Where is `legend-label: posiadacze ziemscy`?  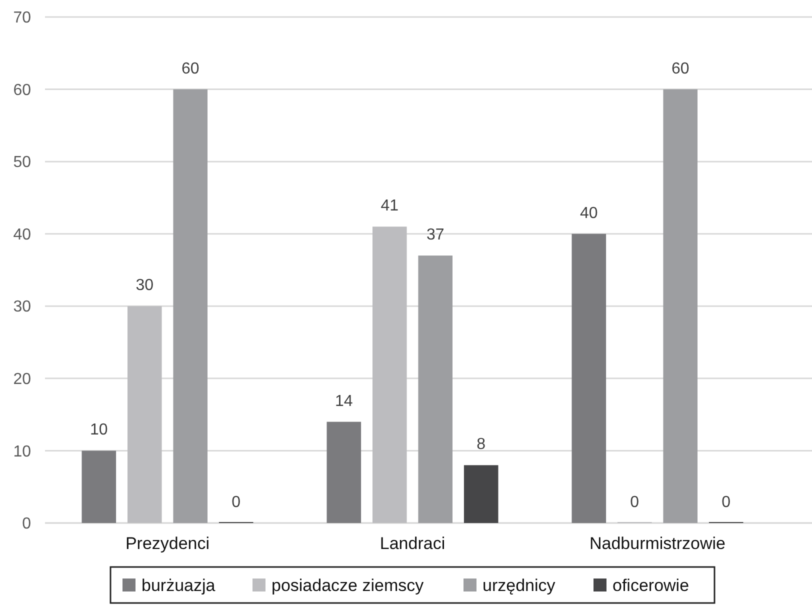
legend-label: posiadacze ziemscy is located at coordinates (348, 585).